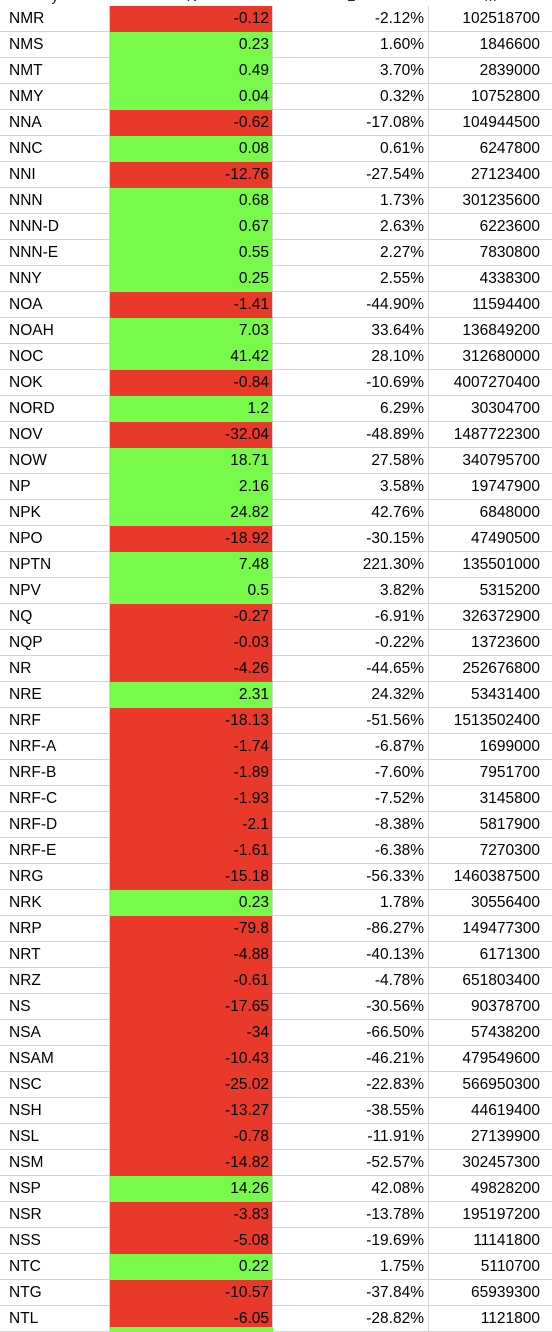  Describe the element at coordinates (490, 955) in the screenshot. I see `volume-cell: 6171300` at that location.